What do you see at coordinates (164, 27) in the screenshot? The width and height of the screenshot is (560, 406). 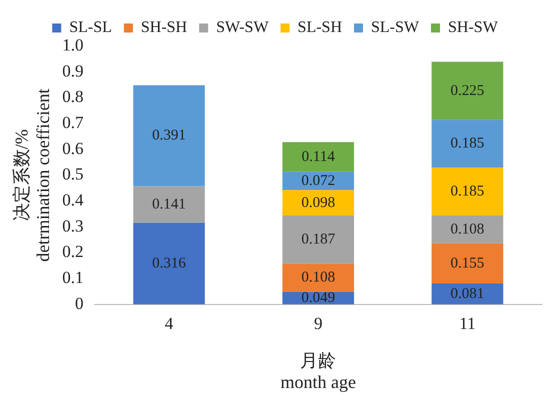 I see `legend-label: SH-SH` at bounding box center [164, 27].